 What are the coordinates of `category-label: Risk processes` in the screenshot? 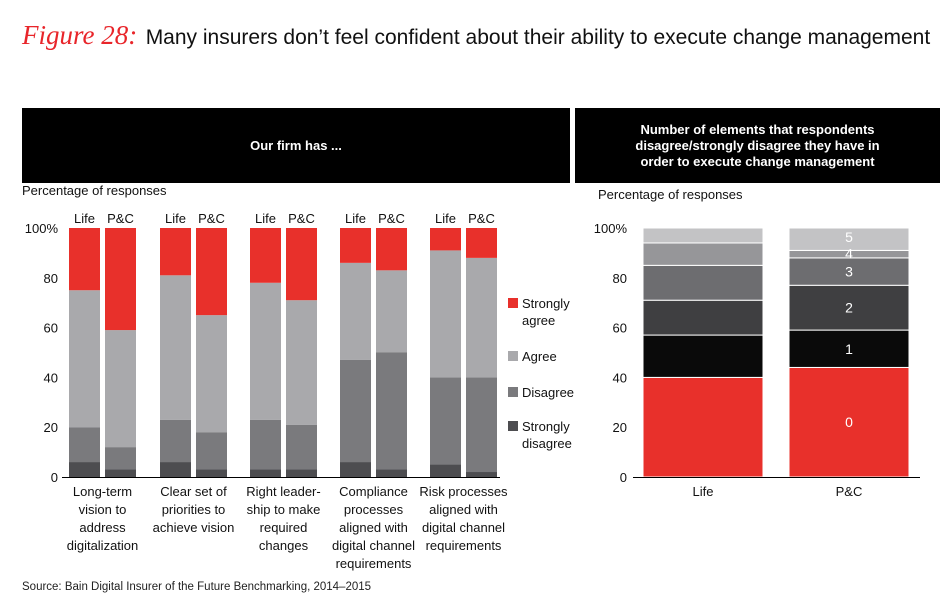 It's located at (463, 491).